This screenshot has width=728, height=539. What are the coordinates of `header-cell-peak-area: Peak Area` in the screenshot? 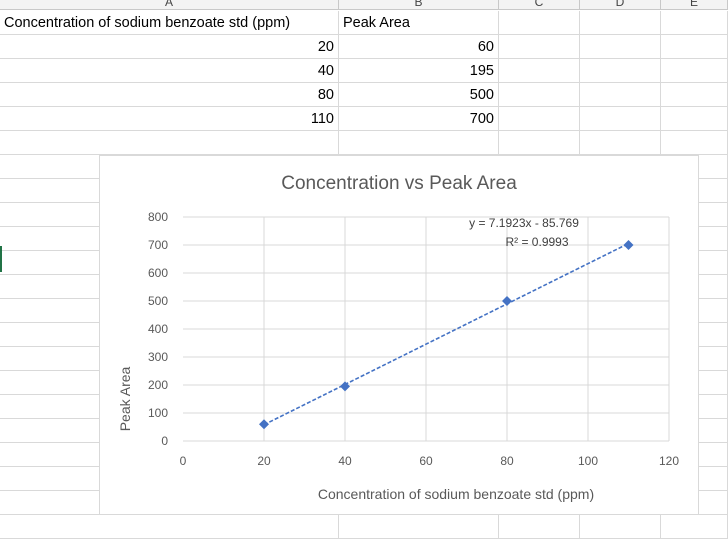 It's located at (419, 23).